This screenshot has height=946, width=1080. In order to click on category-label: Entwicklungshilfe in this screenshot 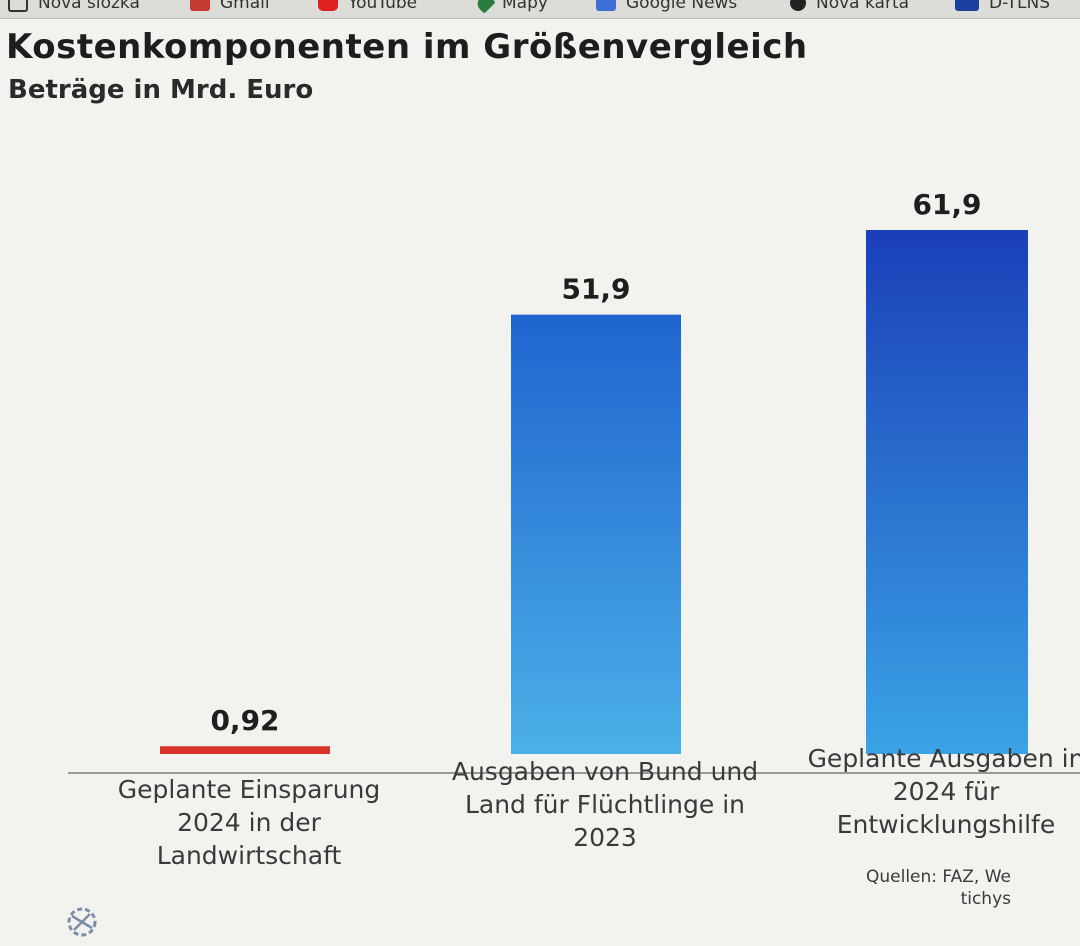, I will do `click(946, 824)`.